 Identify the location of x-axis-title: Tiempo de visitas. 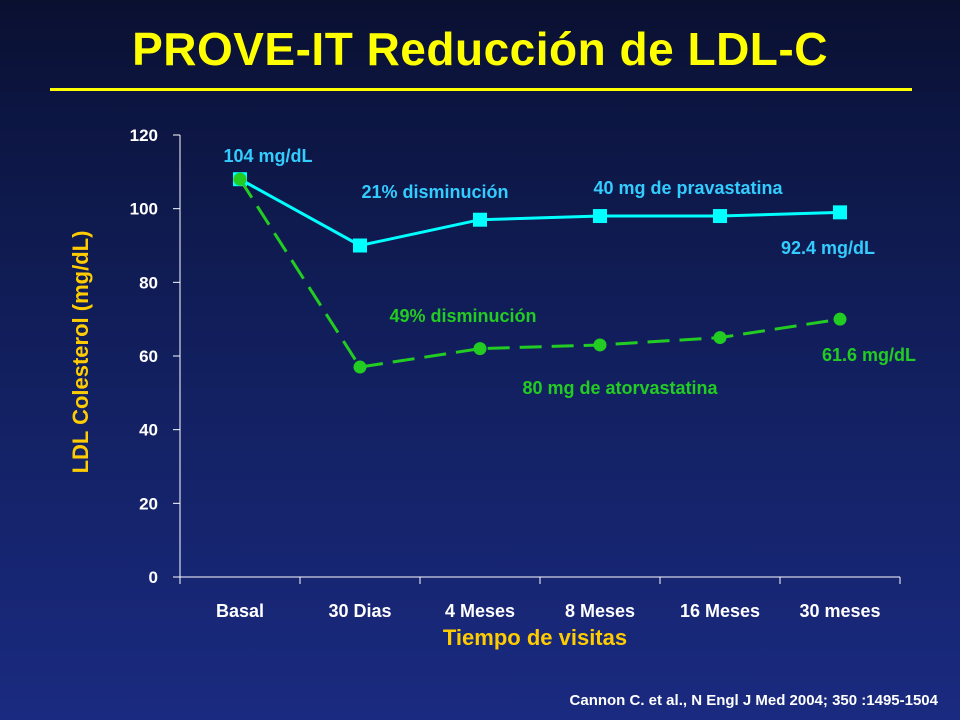
(535, 637).